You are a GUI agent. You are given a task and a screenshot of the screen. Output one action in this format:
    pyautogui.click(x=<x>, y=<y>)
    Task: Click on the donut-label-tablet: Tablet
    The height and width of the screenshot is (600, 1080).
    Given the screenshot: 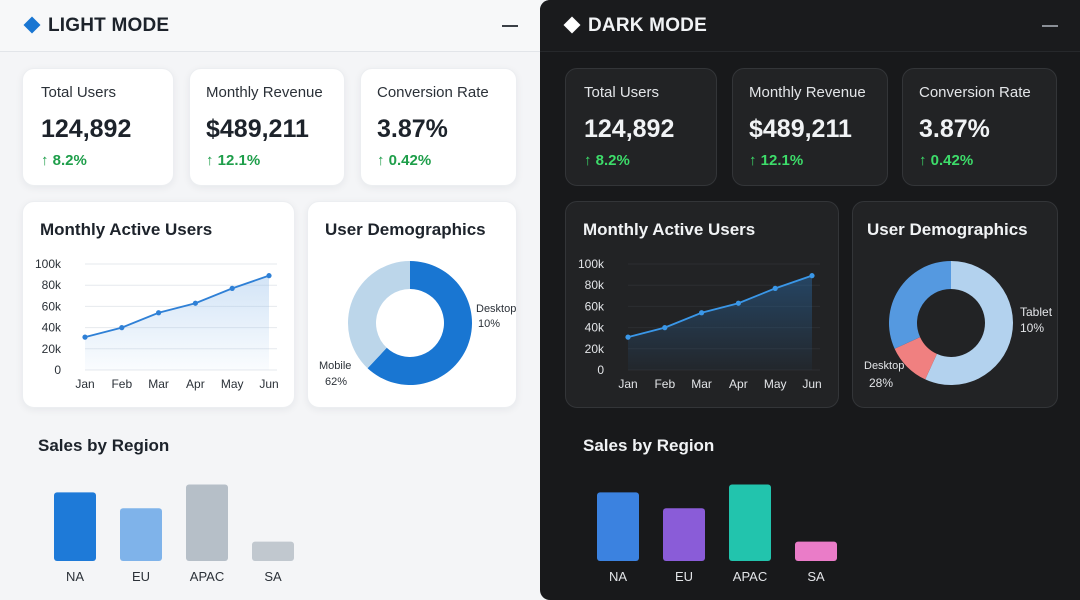 What is the action you would take?
    pyautogui.click(x=1036, y=312)
    